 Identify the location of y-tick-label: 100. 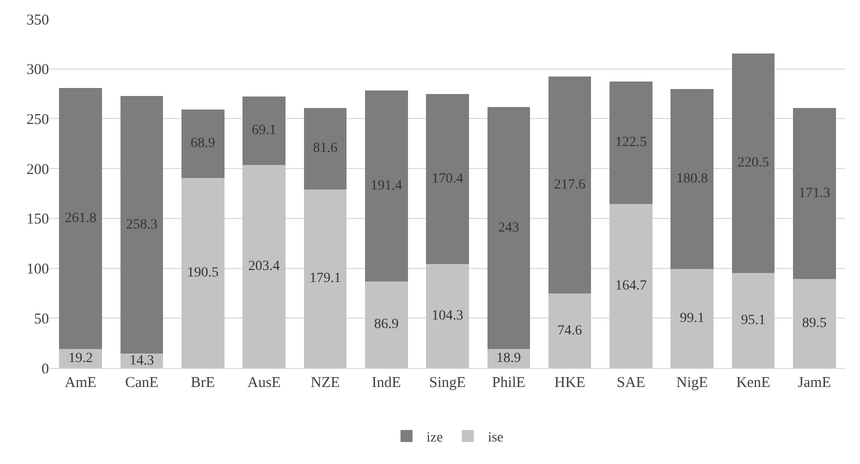
(37, 270).